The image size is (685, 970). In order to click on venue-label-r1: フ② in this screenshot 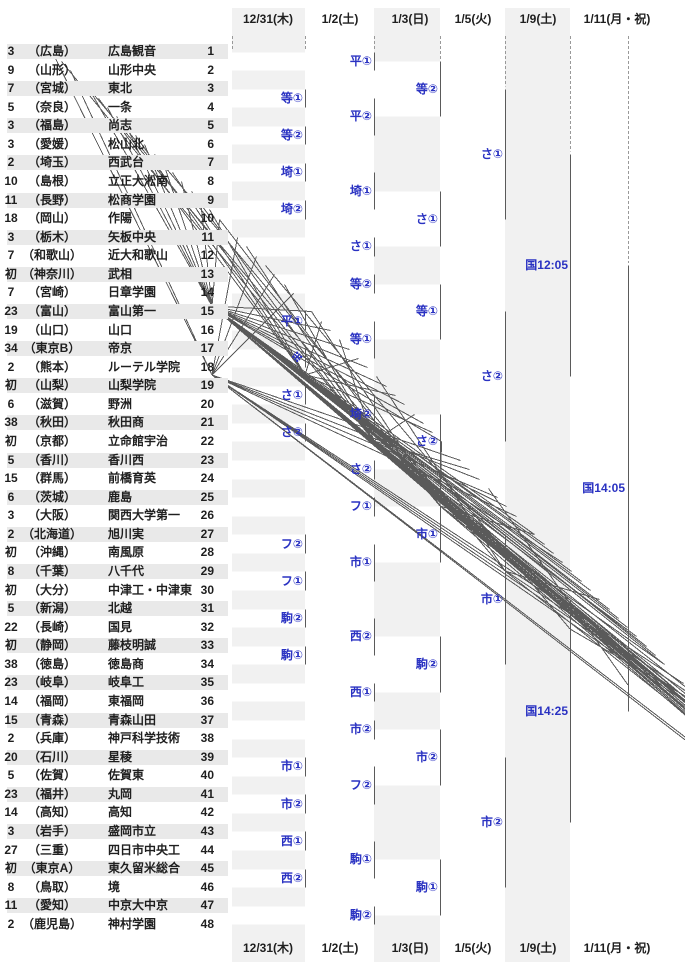, I will do `click(291, 543)`.